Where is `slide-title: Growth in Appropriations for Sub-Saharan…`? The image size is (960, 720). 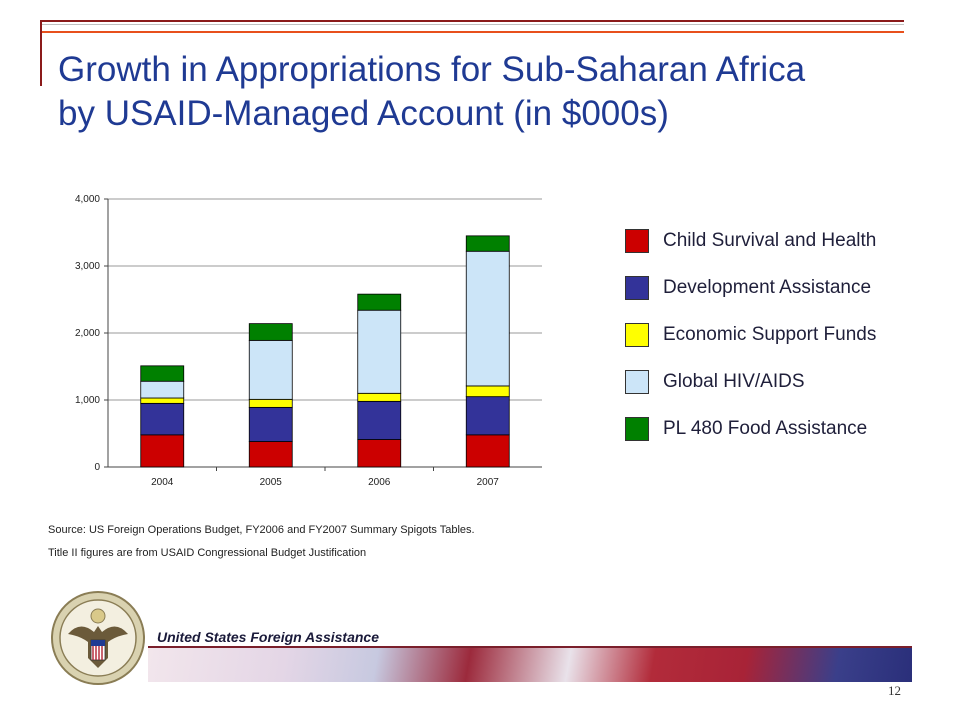
slide-title: Growth in Appropriations for Sub-Saharan… is located at coordinates (498, 92).